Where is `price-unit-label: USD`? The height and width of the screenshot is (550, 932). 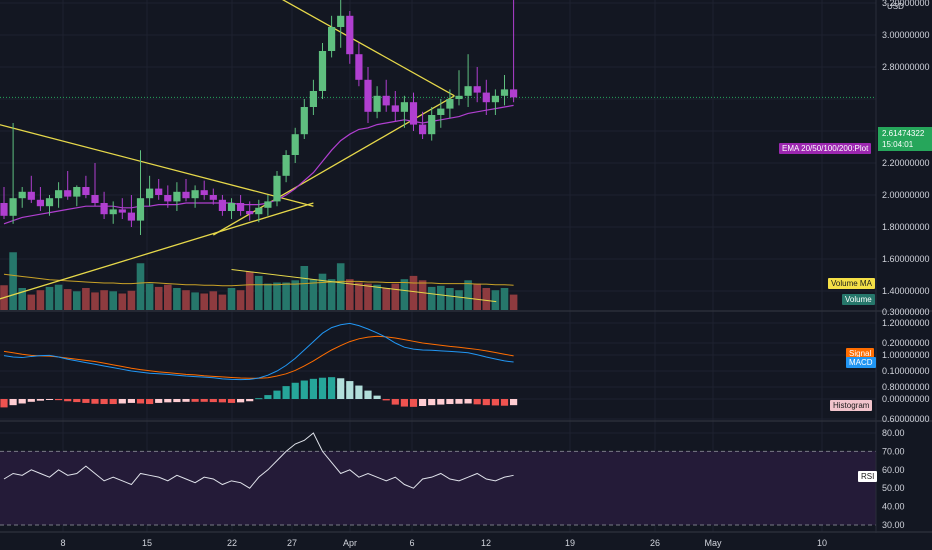 price-unit-label: USD is located at coordinates (895, 6).